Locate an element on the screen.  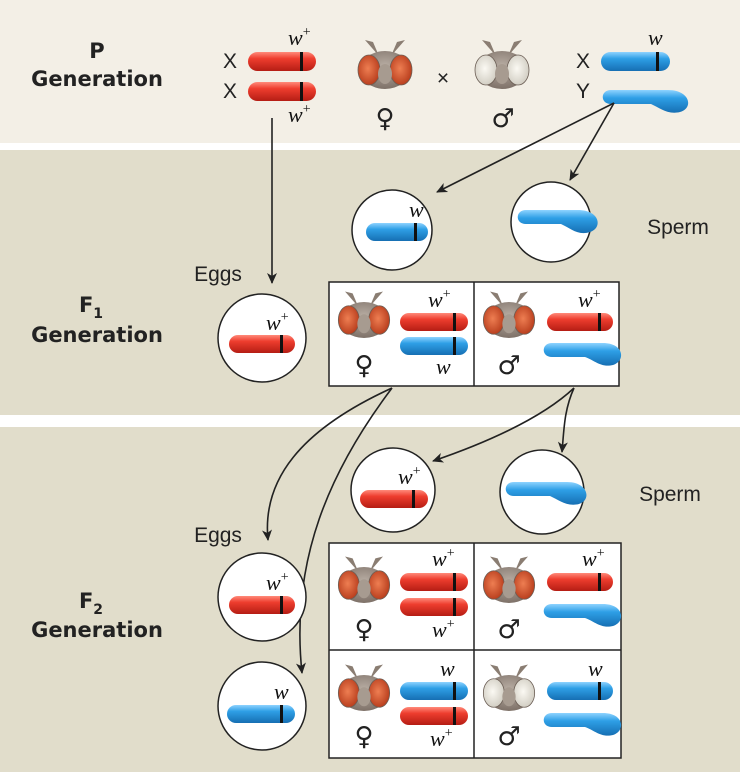
p-female-fly-head-icon is located at coordinates (385, 64).